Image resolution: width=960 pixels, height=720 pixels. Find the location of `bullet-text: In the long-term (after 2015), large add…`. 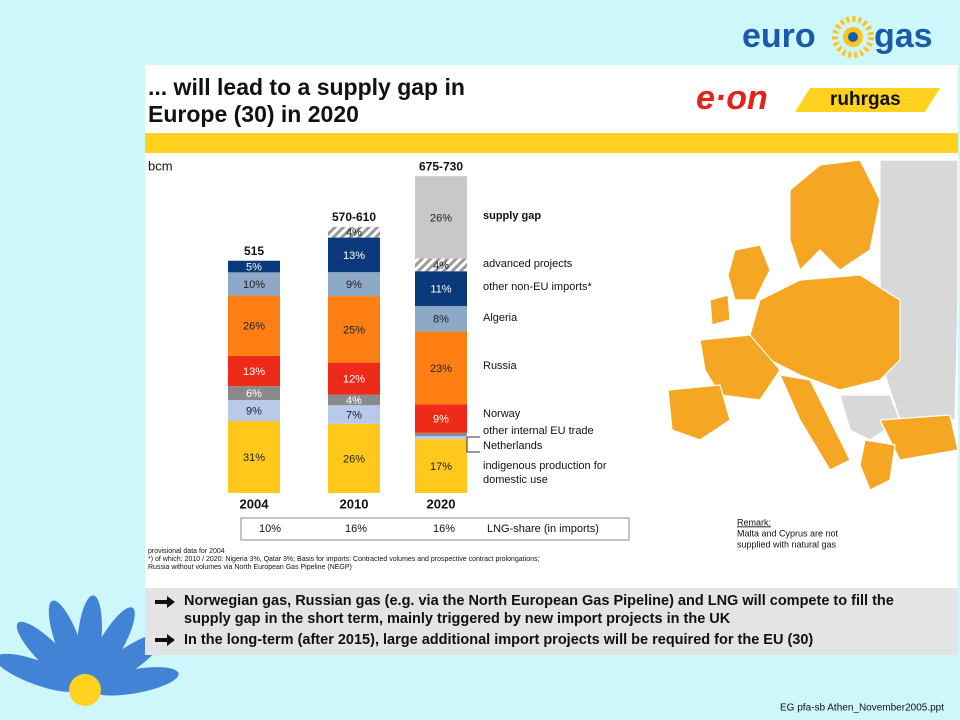

bullet-text: In the long-term (after 2015), large add… is located at coordinates (498, 640).